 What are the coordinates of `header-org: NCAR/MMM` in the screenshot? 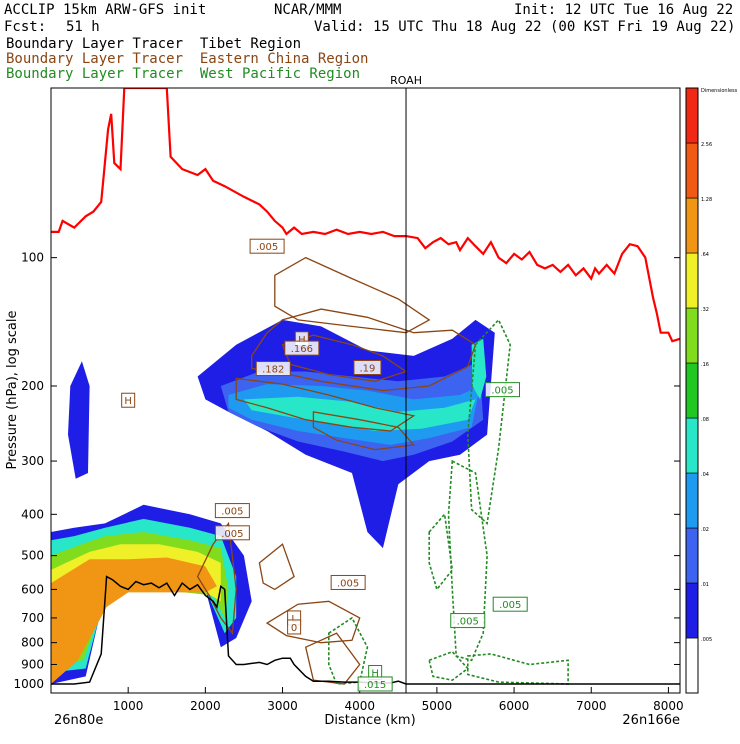 It's located at (308, 10).